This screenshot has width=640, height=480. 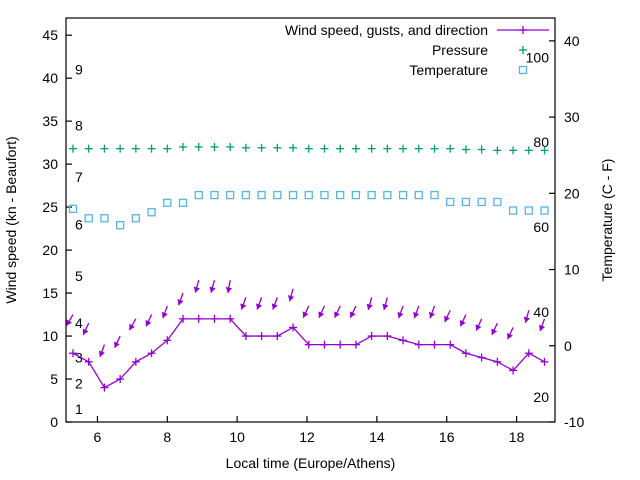 What do you see at coordinates (50, 250) in the screenshot?
I see `y-tick-label: 20` at bounding box center [50, 250].